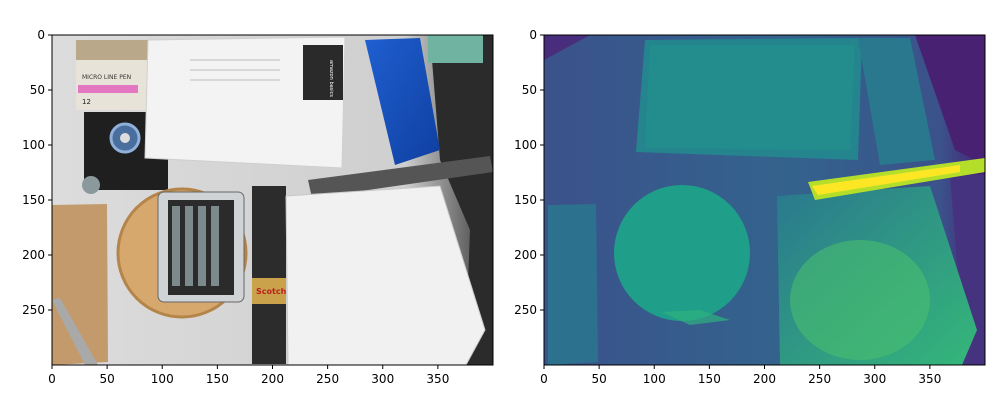 The image size is (1000, 400). I want to click on pen-count: 12, so click(86, 102).